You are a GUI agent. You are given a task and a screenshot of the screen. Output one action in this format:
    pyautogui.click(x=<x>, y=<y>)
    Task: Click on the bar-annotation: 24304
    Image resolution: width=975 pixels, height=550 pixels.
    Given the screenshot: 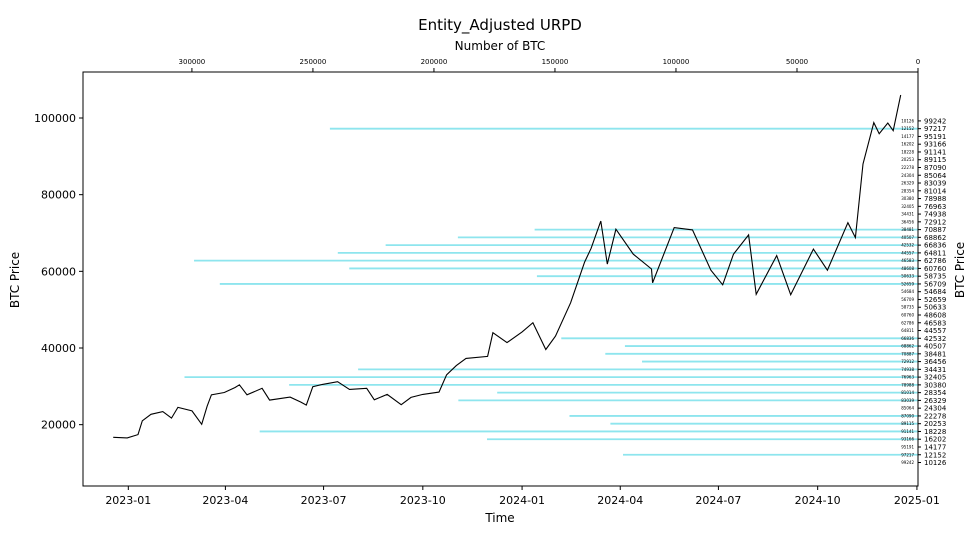 What is the action you would take?
    pyautogui.click(x=907, y=175)
    